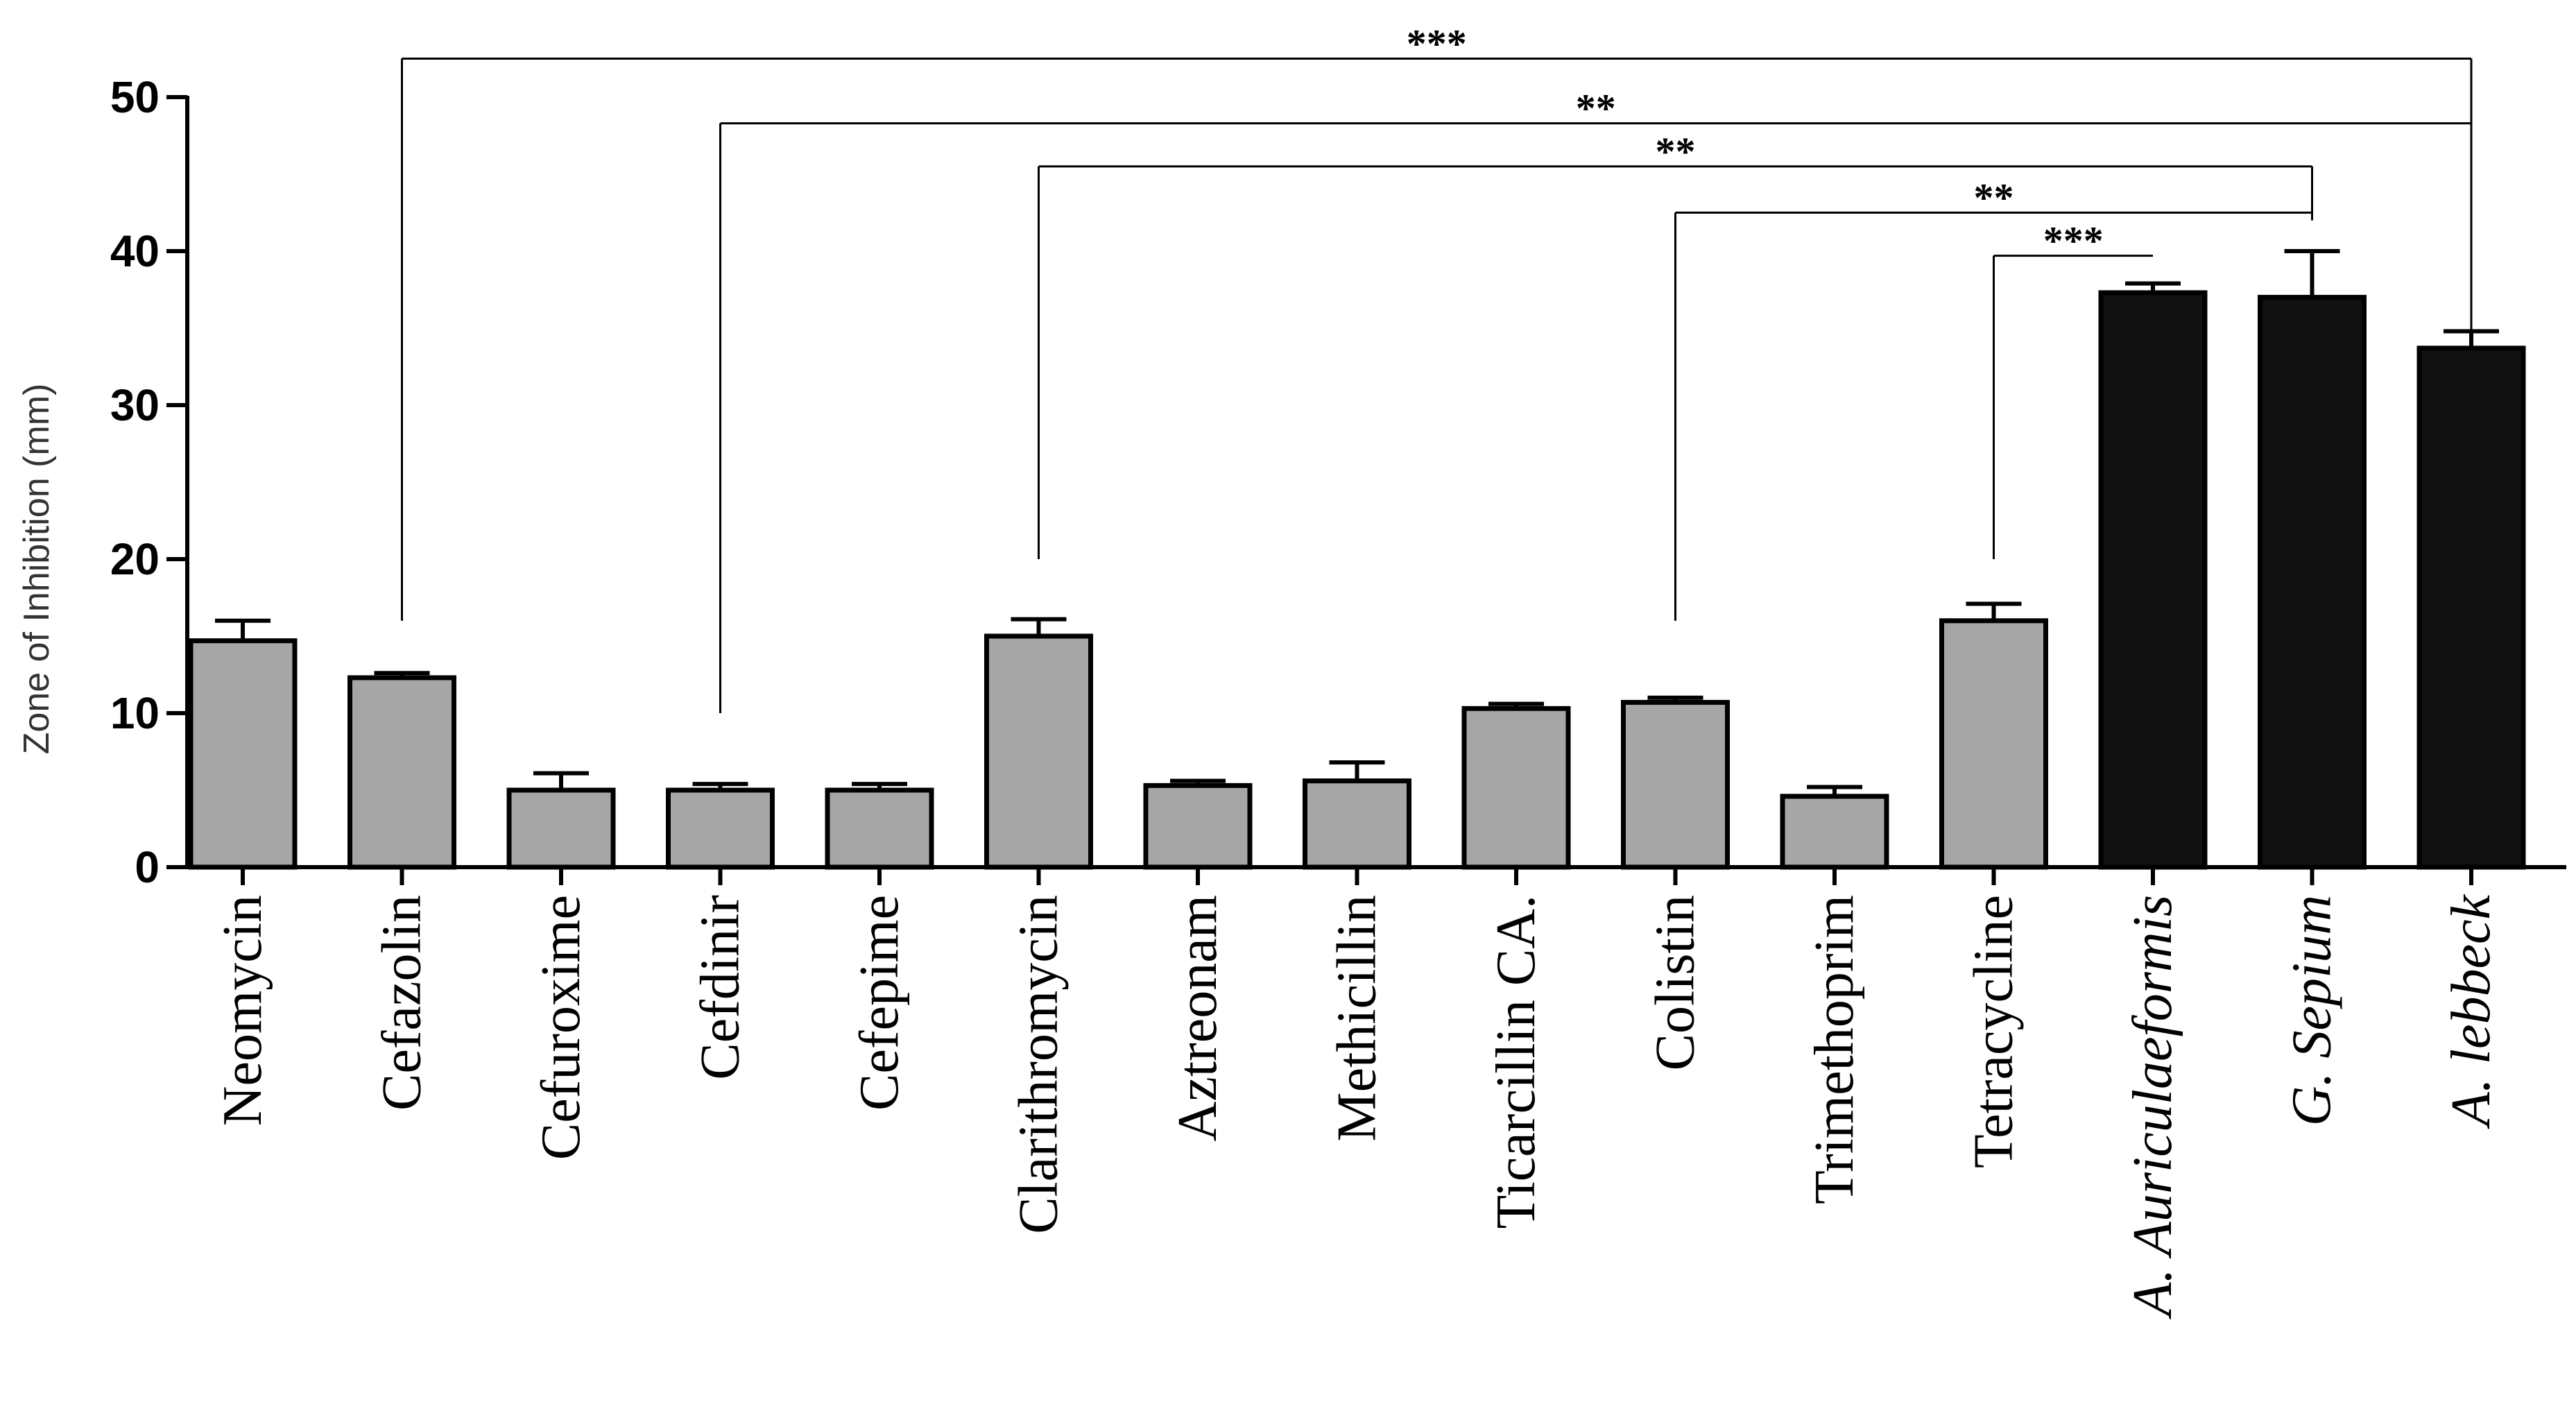  What do you see at coordinates (1834, 1049) in the screenshot?
I see `x-tick-label: Trimethoprim` at bounding box center [1834, 1049].